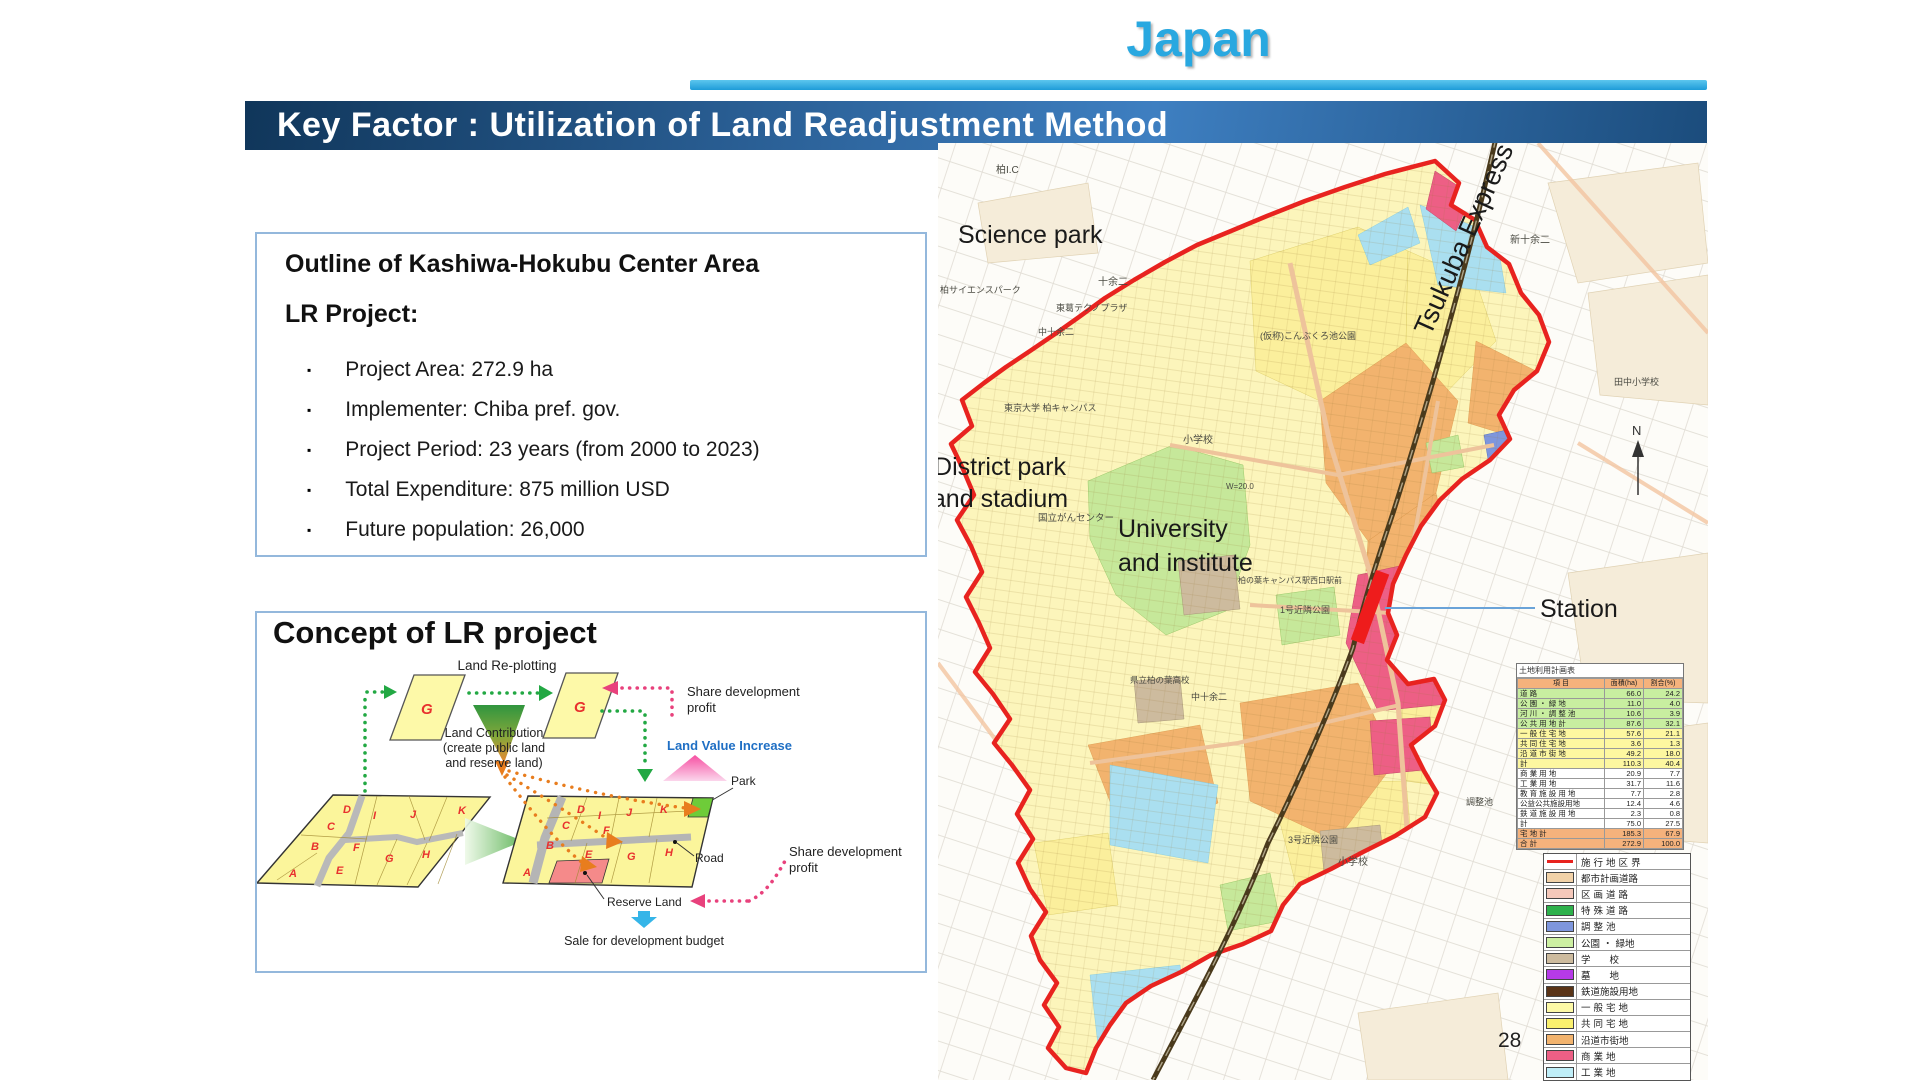 The height and width of the screenshot is (1081, 1920). What do you see at coordinates (644, 919) in the screenshot?
I see `cyan-down-arrow` at bounding box center [644, 919].